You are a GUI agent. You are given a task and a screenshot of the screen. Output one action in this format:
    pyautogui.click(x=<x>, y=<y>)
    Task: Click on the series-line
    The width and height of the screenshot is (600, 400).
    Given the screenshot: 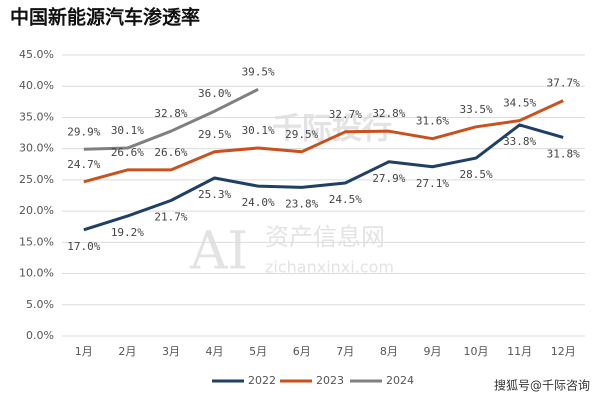 What is the action you would take?
    pyautogui.click(x=171, y=119)
    